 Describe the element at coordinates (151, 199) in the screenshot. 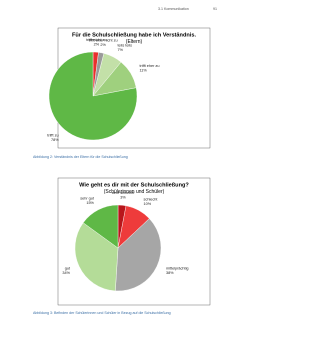

I see `slice-category: schlecht` at that location.